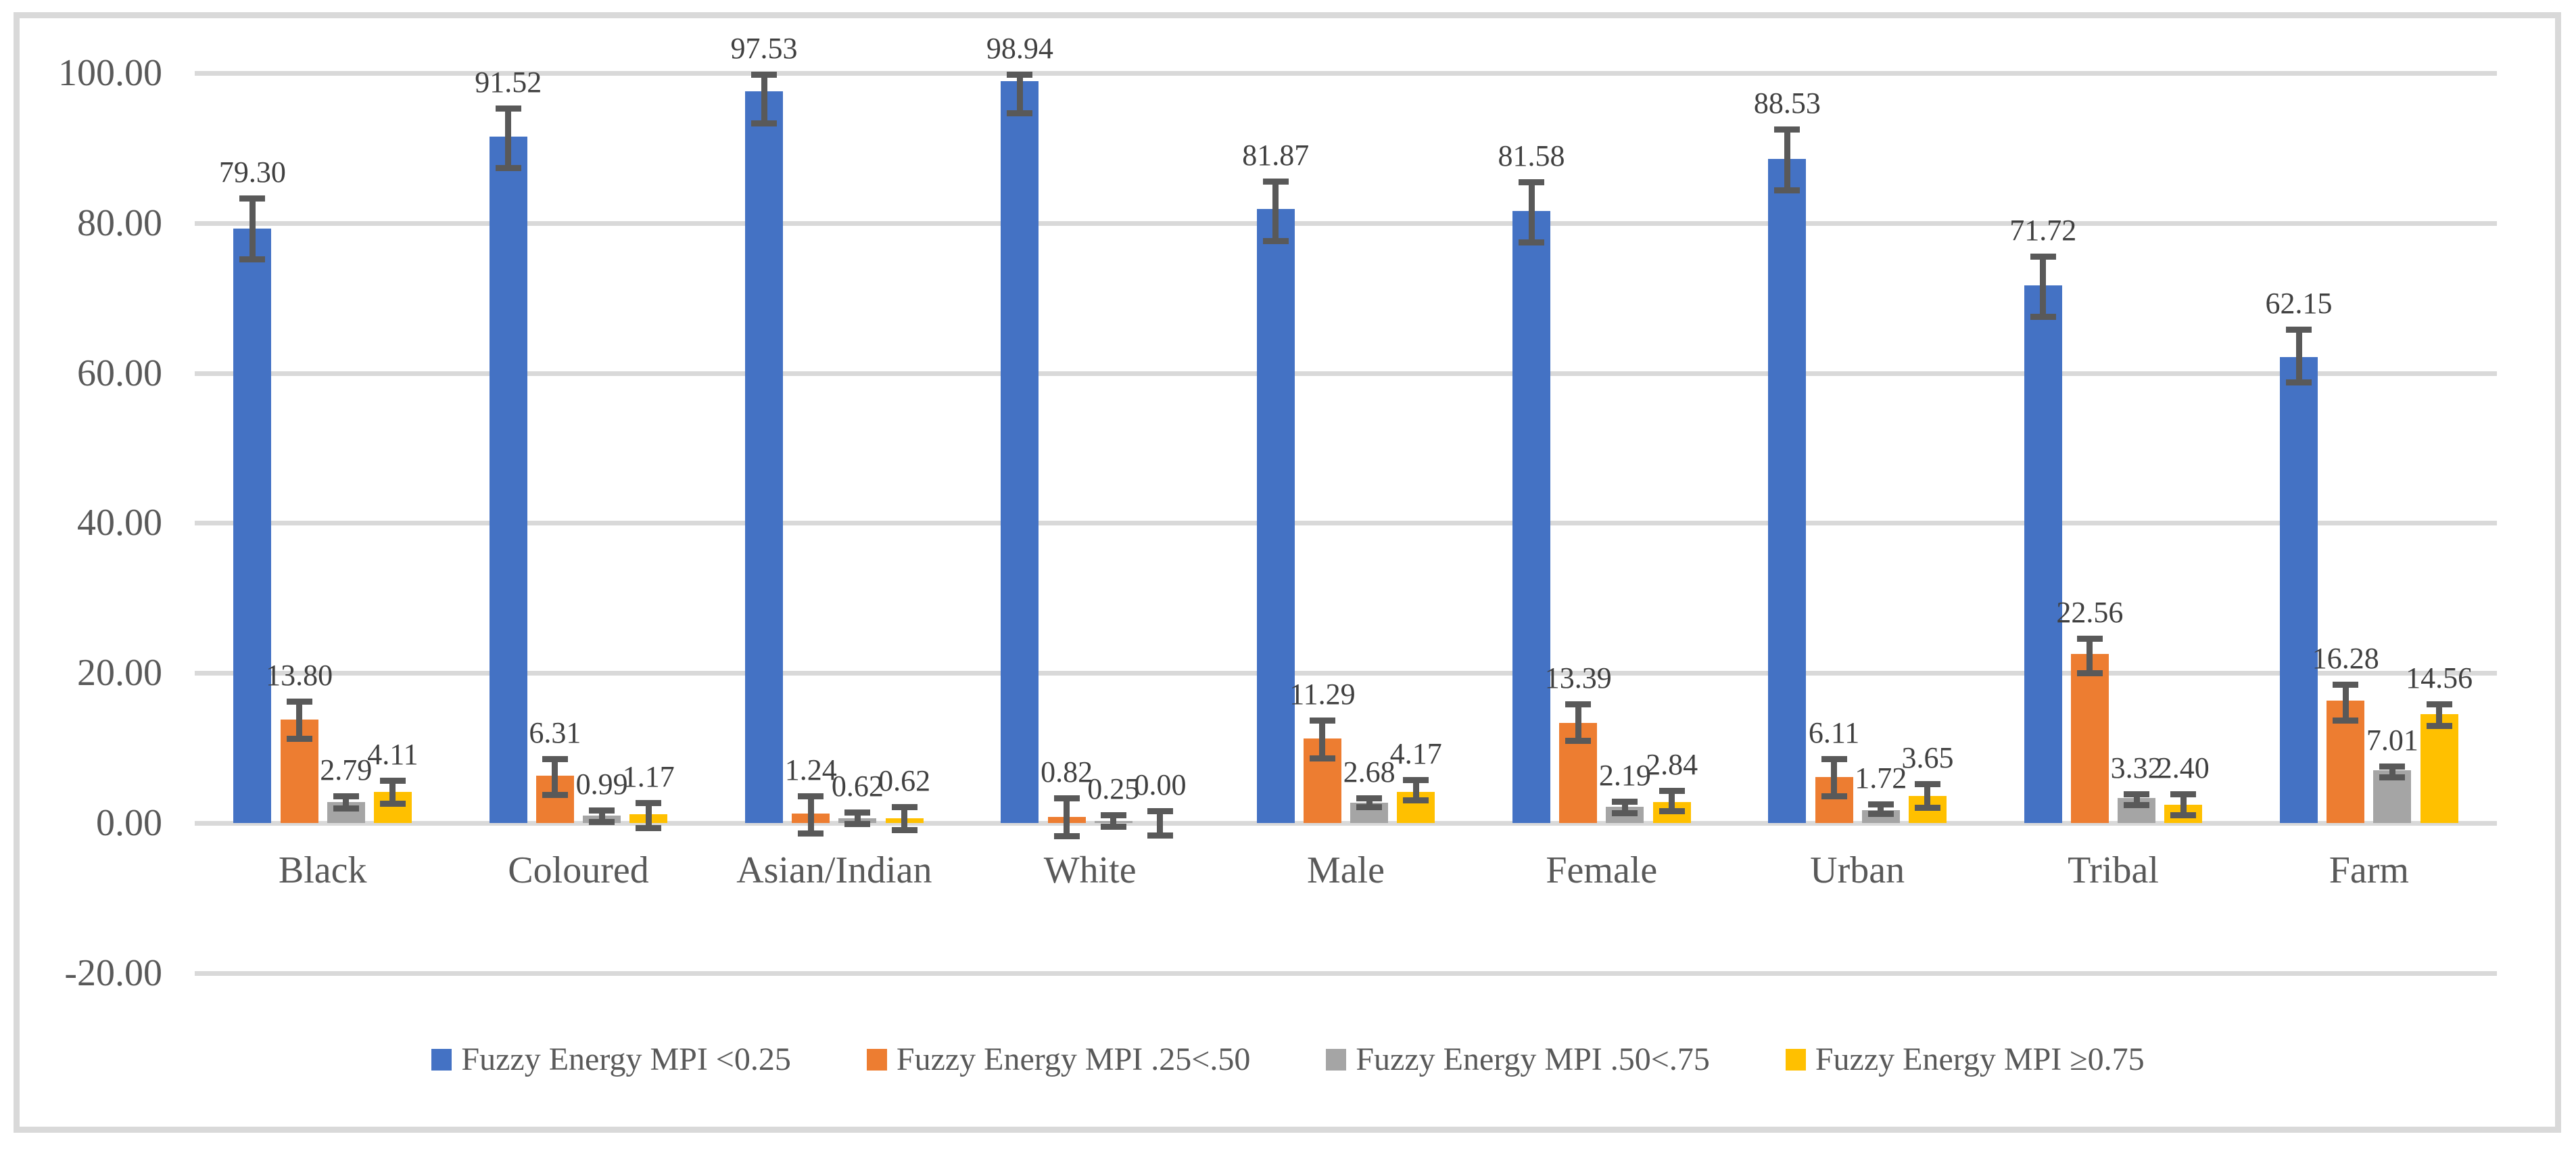 This screenshot has width=2576, height=1151. What do you see at coordinates (555, 732) in the screenshot?
I see `data-label: 6.31` at bounding box center [555, 732].